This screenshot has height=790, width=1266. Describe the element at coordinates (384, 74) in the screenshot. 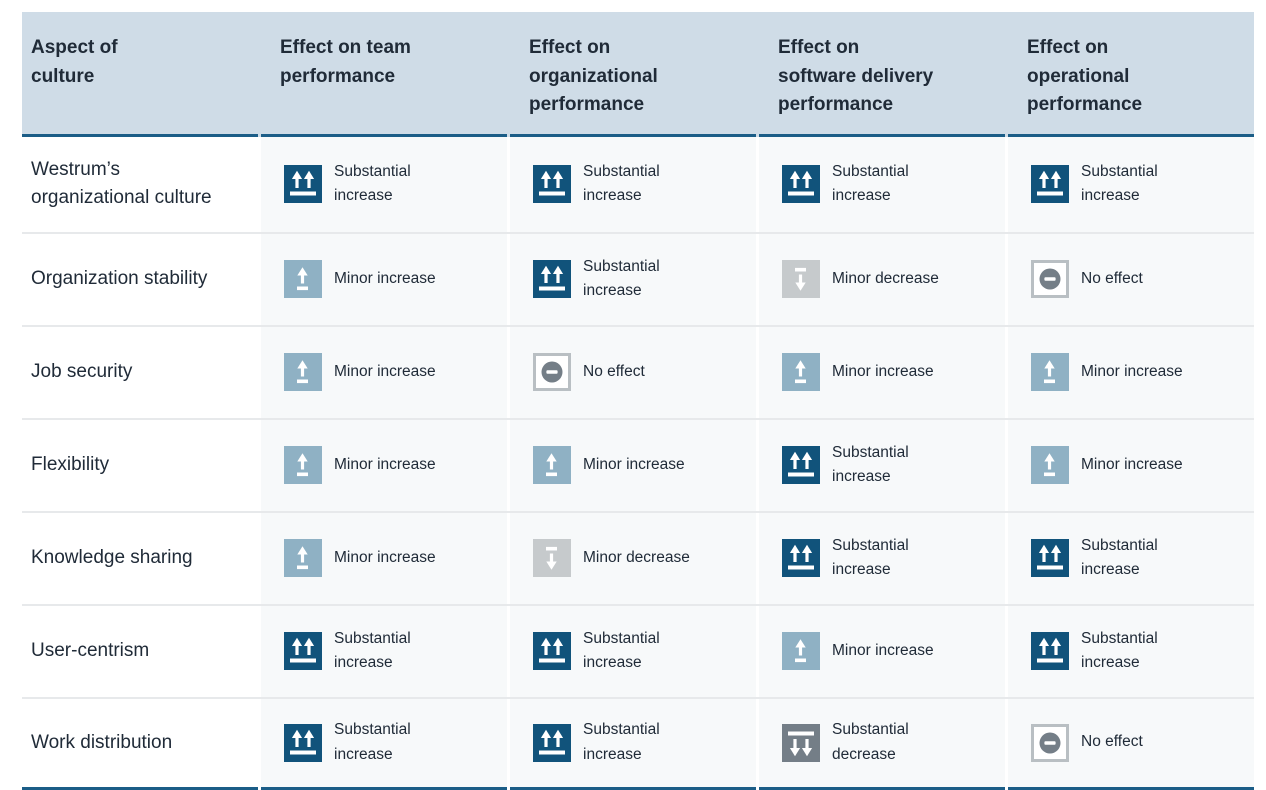

I see `column-header-team-performance: Effect on team performance` at that location.